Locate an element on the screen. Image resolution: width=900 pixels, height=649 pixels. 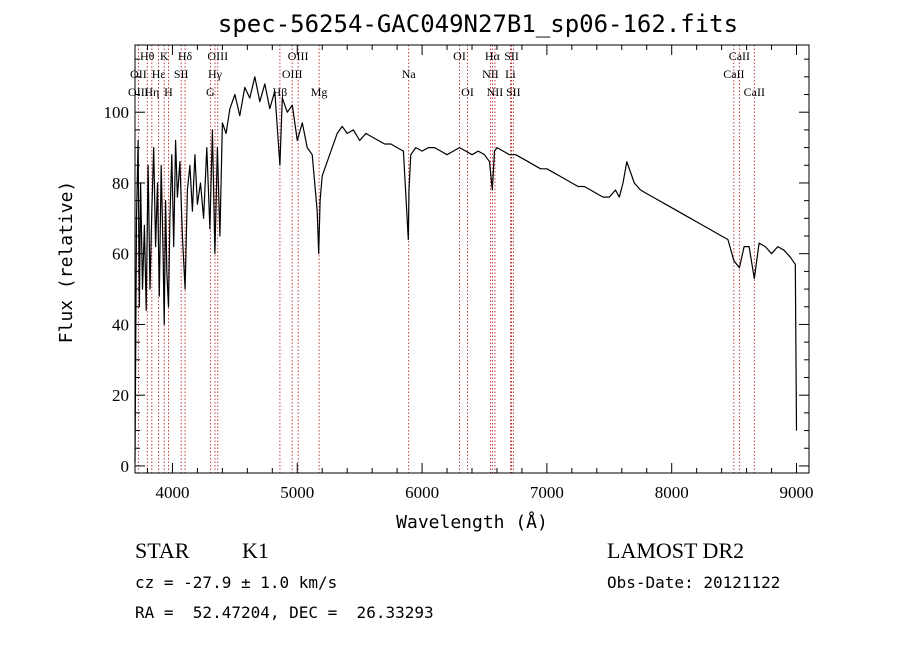
spectral-line-label: Li is located at coordinates (510, 74).